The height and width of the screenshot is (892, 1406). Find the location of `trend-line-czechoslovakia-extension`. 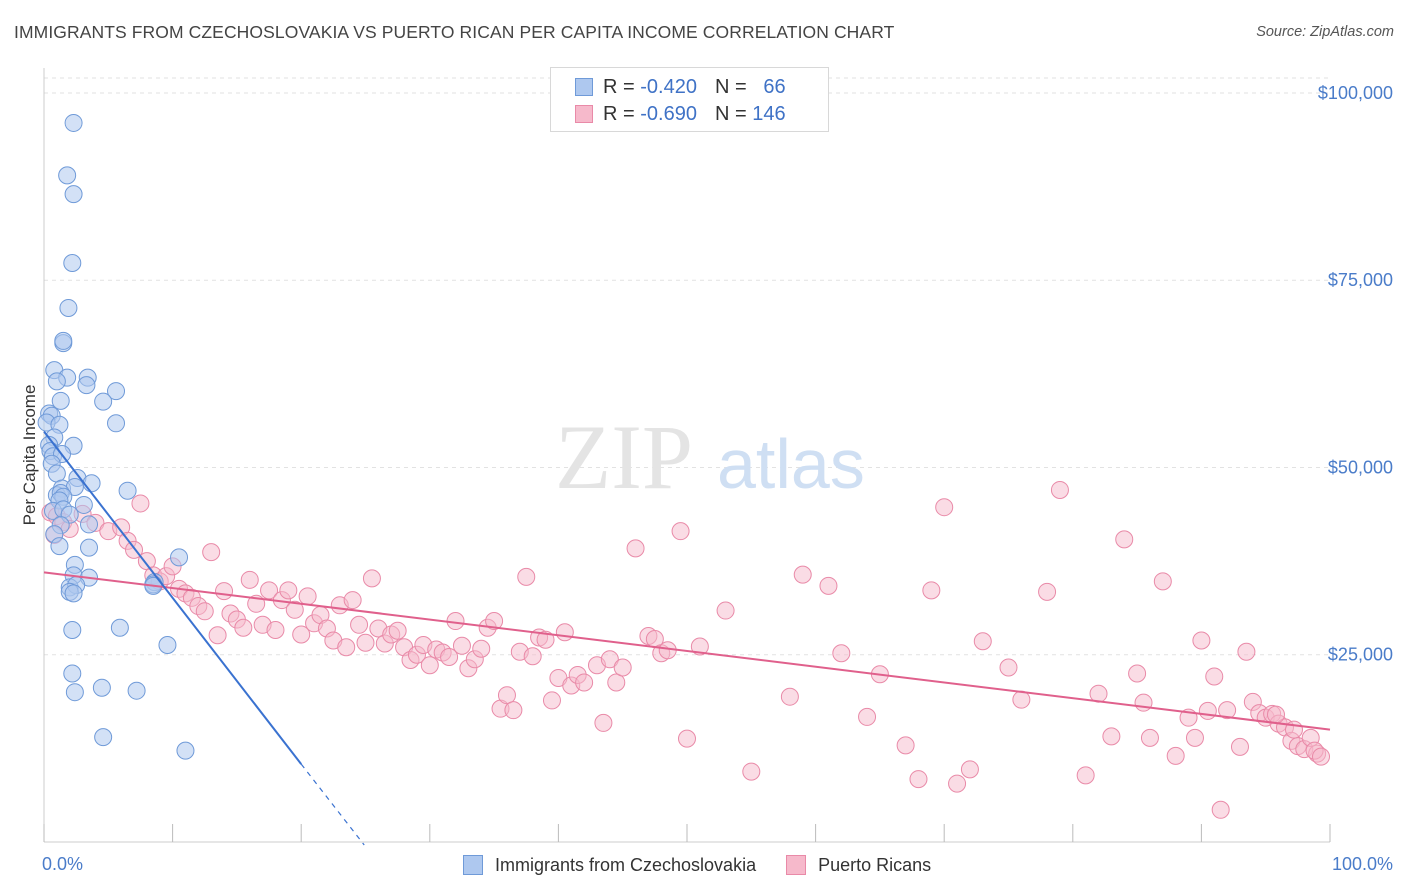

trend-line-czechoslovakia-extension is located at coordinates (332, 804).